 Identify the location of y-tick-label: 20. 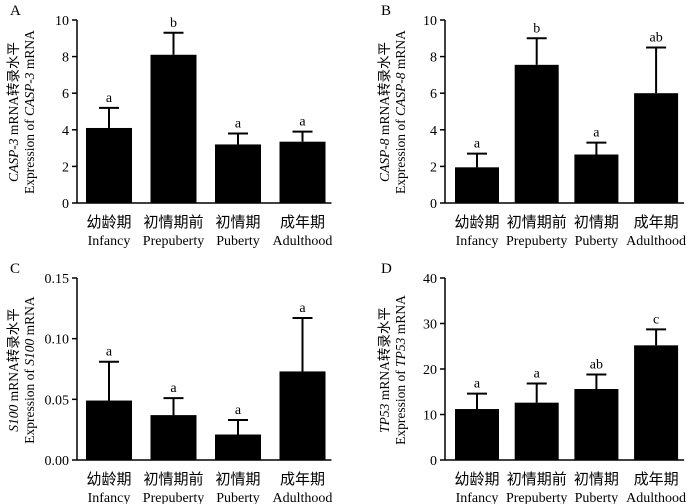
(430, 370).